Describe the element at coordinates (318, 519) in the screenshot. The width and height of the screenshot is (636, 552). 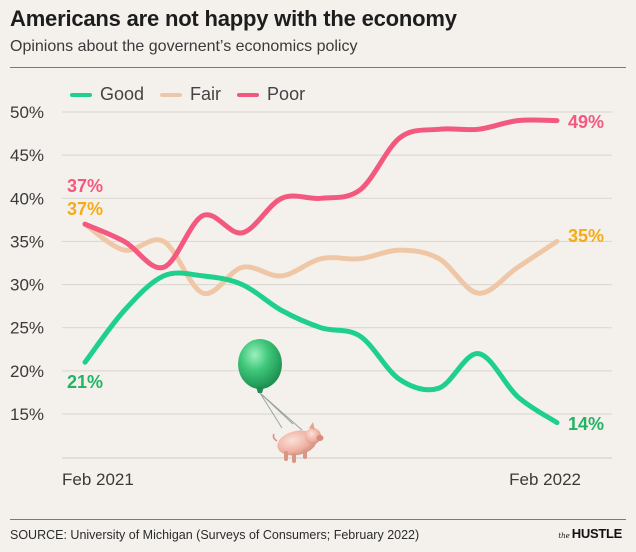
I see `footer-divider` at that location.